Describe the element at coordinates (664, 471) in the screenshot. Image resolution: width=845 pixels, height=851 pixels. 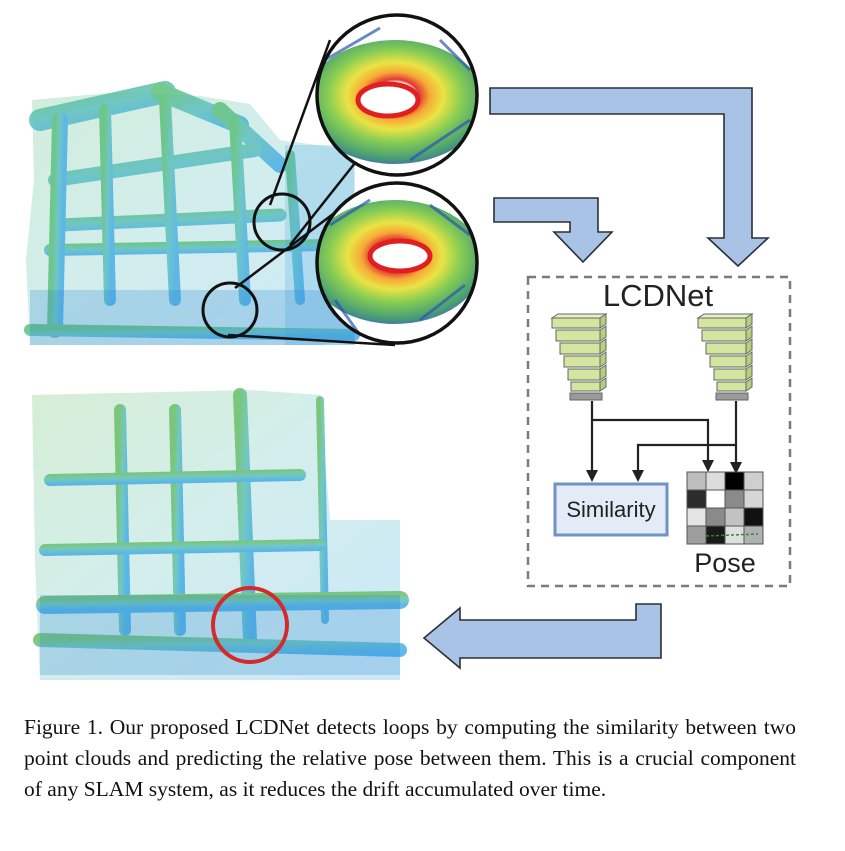
I see `arrowheads` at that location.